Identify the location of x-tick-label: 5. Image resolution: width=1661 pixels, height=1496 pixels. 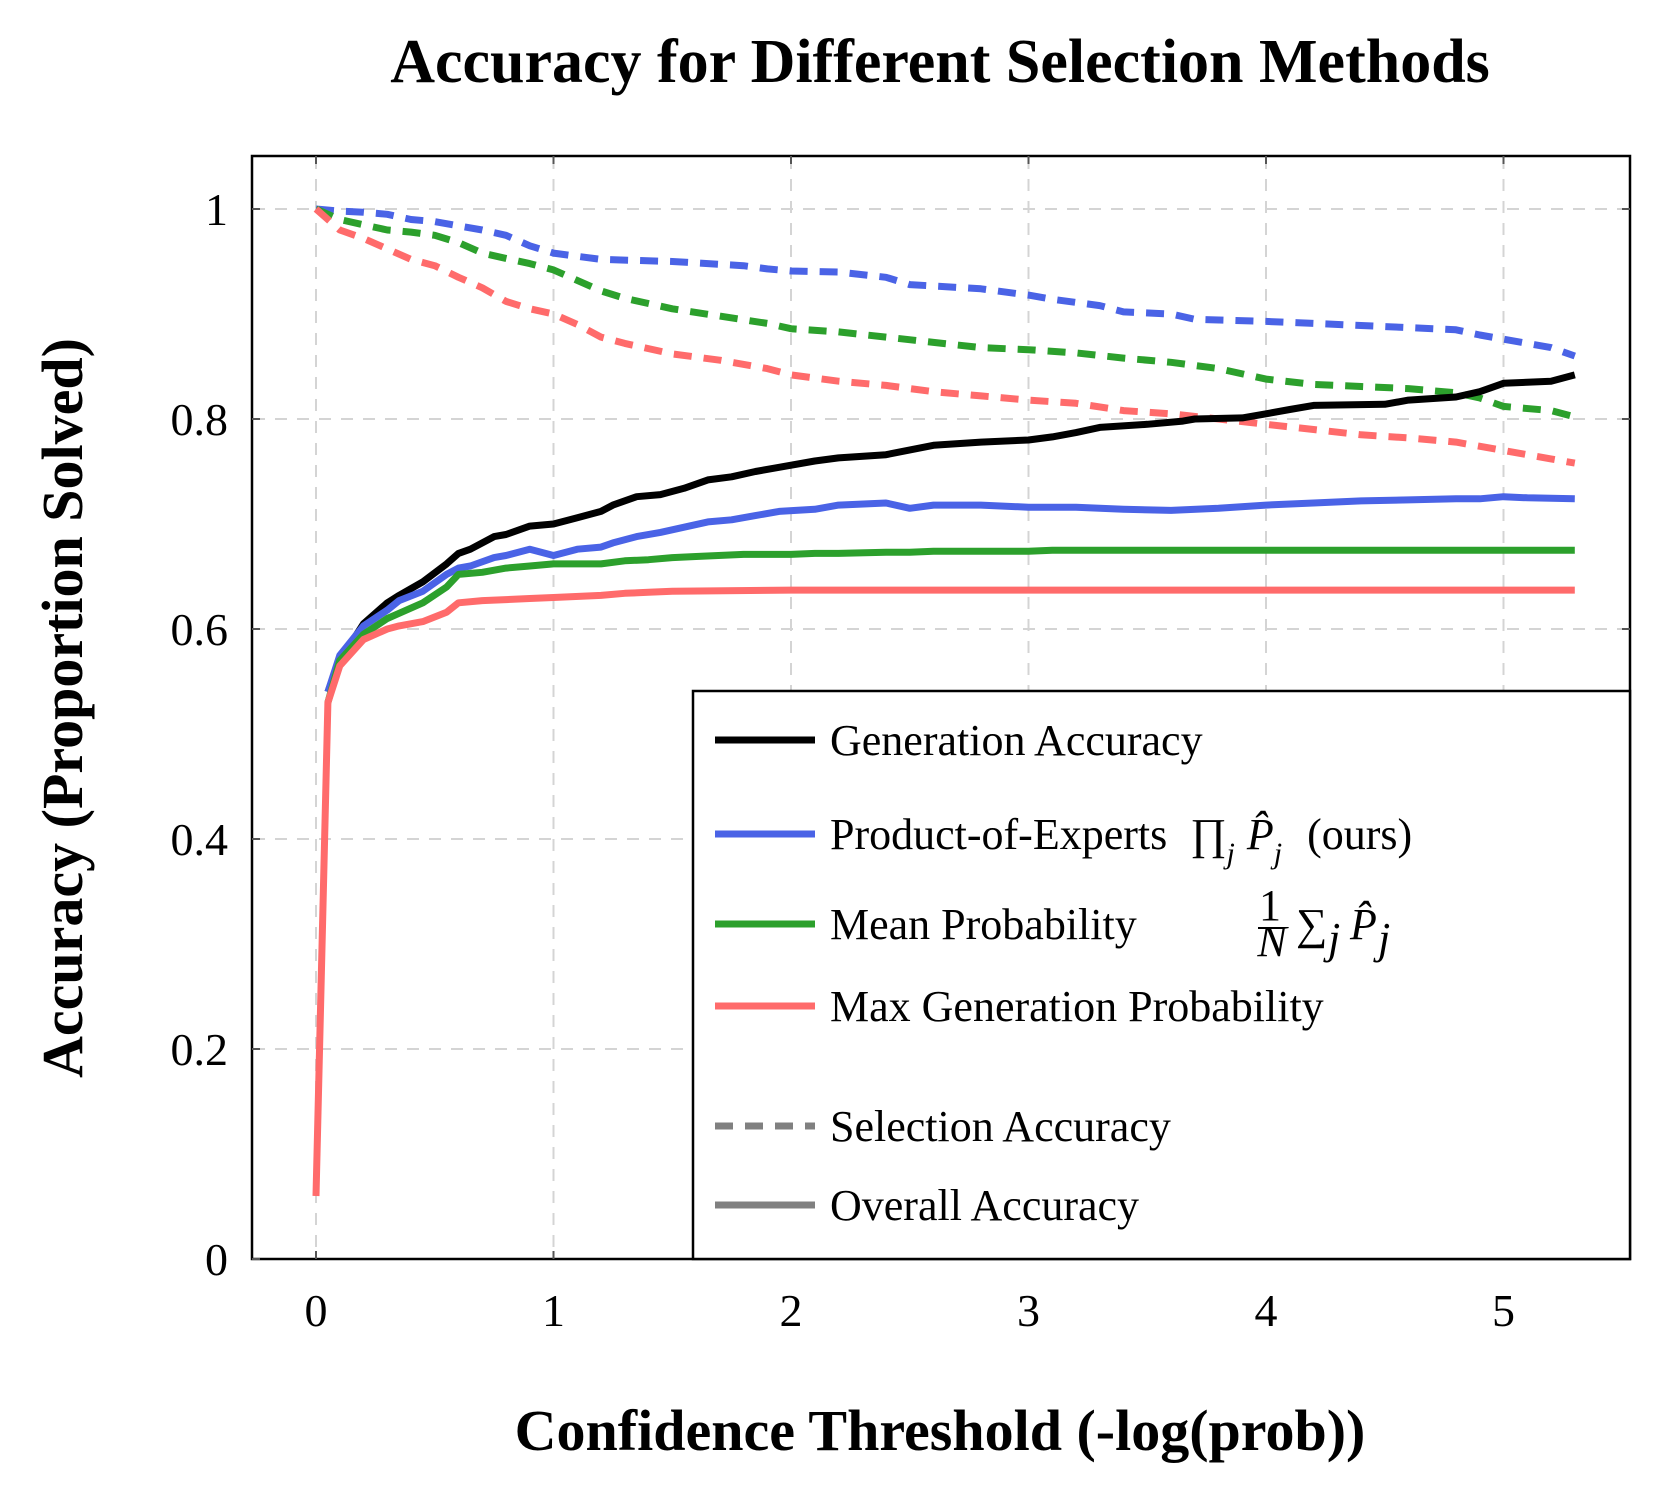
(1503, 1310).